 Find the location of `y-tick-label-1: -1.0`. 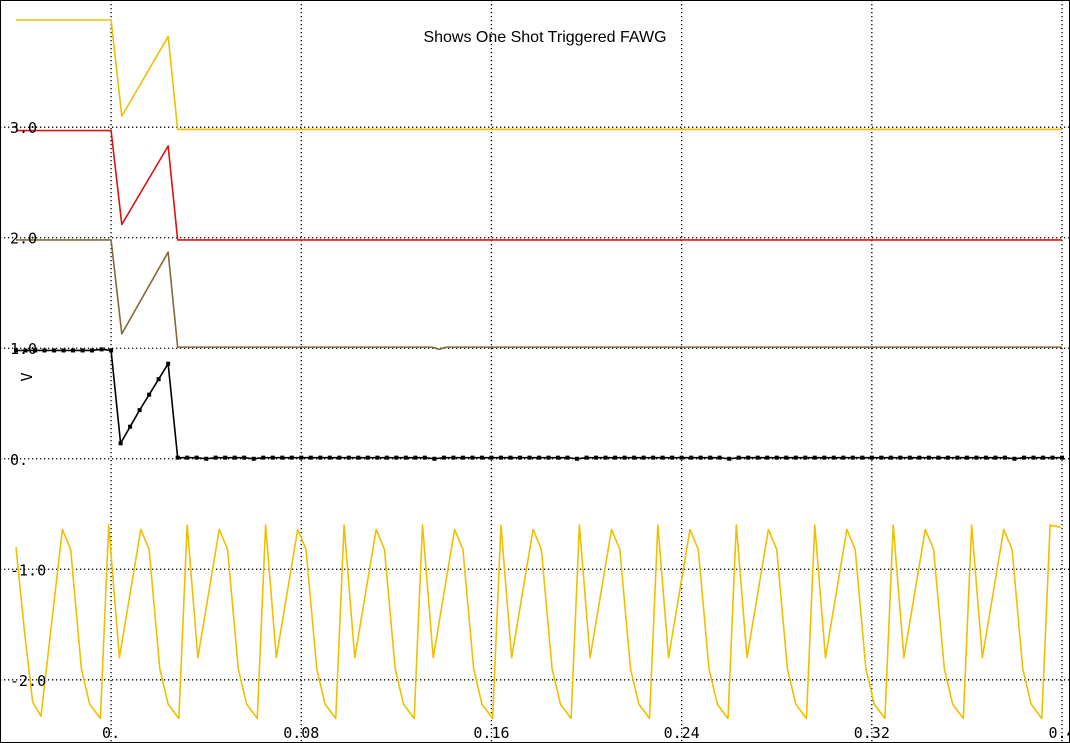

y-tick-label-1: -1.0 is located at coordinates (28, 570).